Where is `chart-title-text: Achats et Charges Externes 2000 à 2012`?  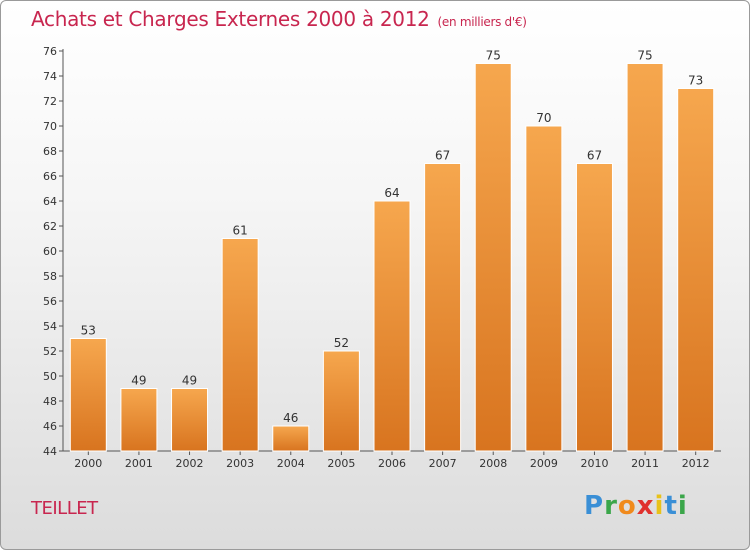 chart-title-text: Achats et Charges Externes 2000 à 2012 is located at coordinates (230, 19).